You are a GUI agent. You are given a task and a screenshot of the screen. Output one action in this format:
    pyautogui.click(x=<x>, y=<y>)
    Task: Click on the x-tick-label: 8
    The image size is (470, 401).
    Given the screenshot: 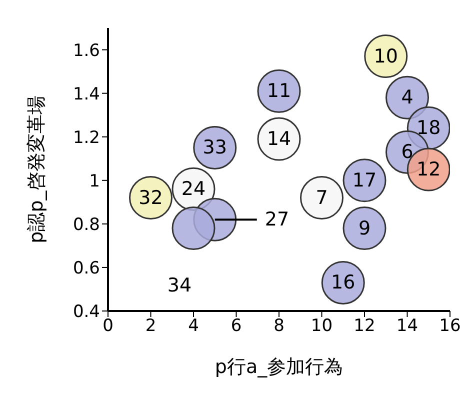 What is the action you would take?
    pyautogui.click(x=279, y=326)
    